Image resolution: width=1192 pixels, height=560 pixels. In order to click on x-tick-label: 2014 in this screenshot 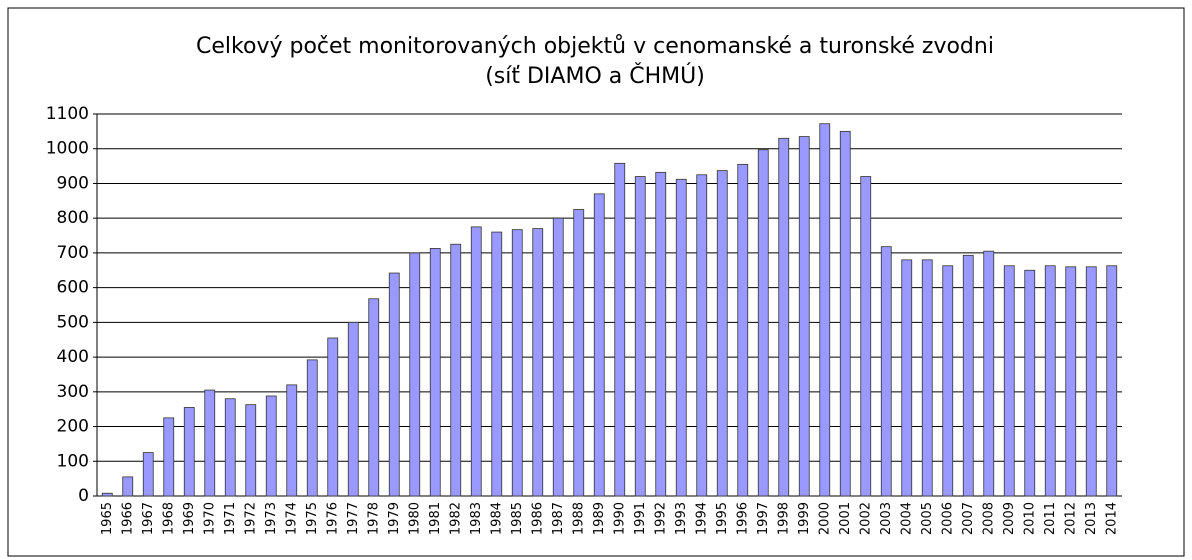, I will do `click(1111, 518)`.